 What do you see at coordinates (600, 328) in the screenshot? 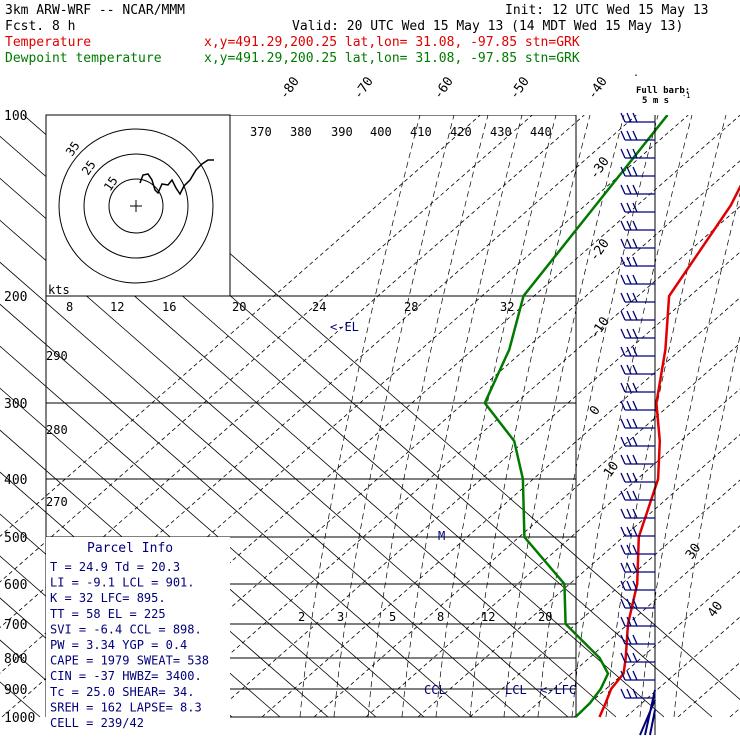
I see `isotherm-label: -10` at bounding box center [600, 328].